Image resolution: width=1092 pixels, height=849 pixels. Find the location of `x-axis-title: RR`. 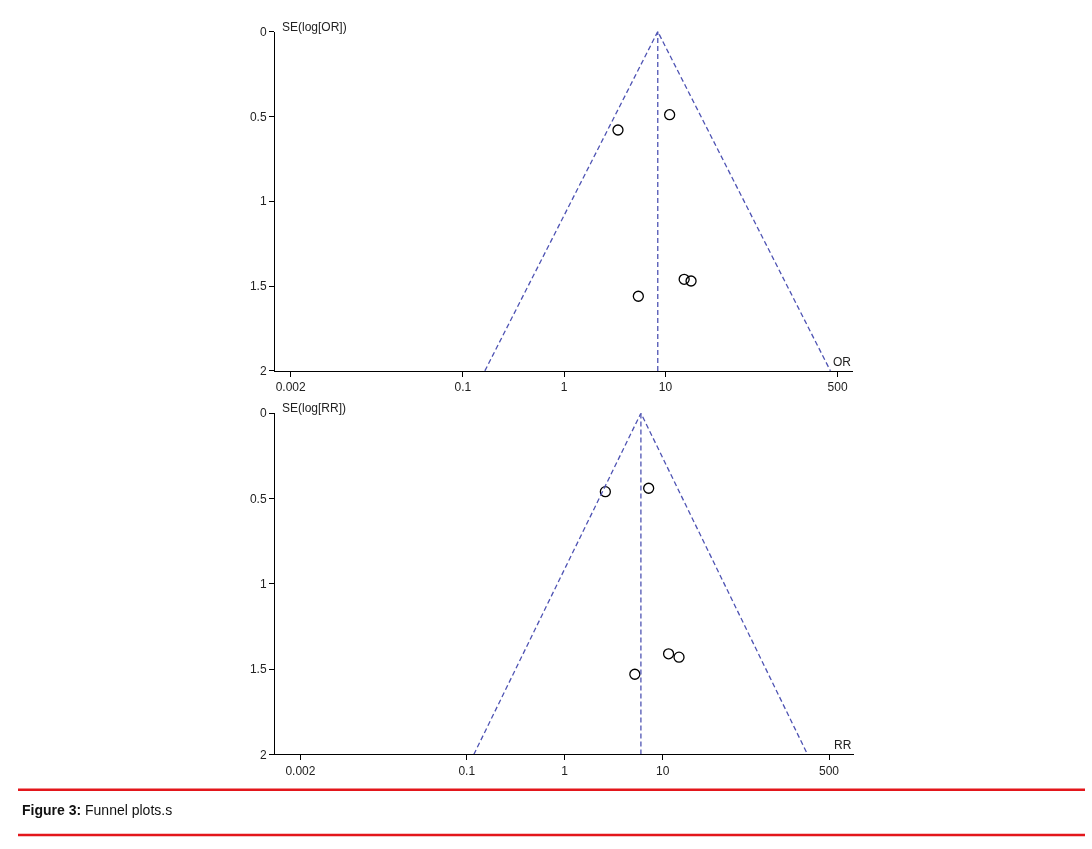

x-axis-title: RR is located at coordinates (843, 745).